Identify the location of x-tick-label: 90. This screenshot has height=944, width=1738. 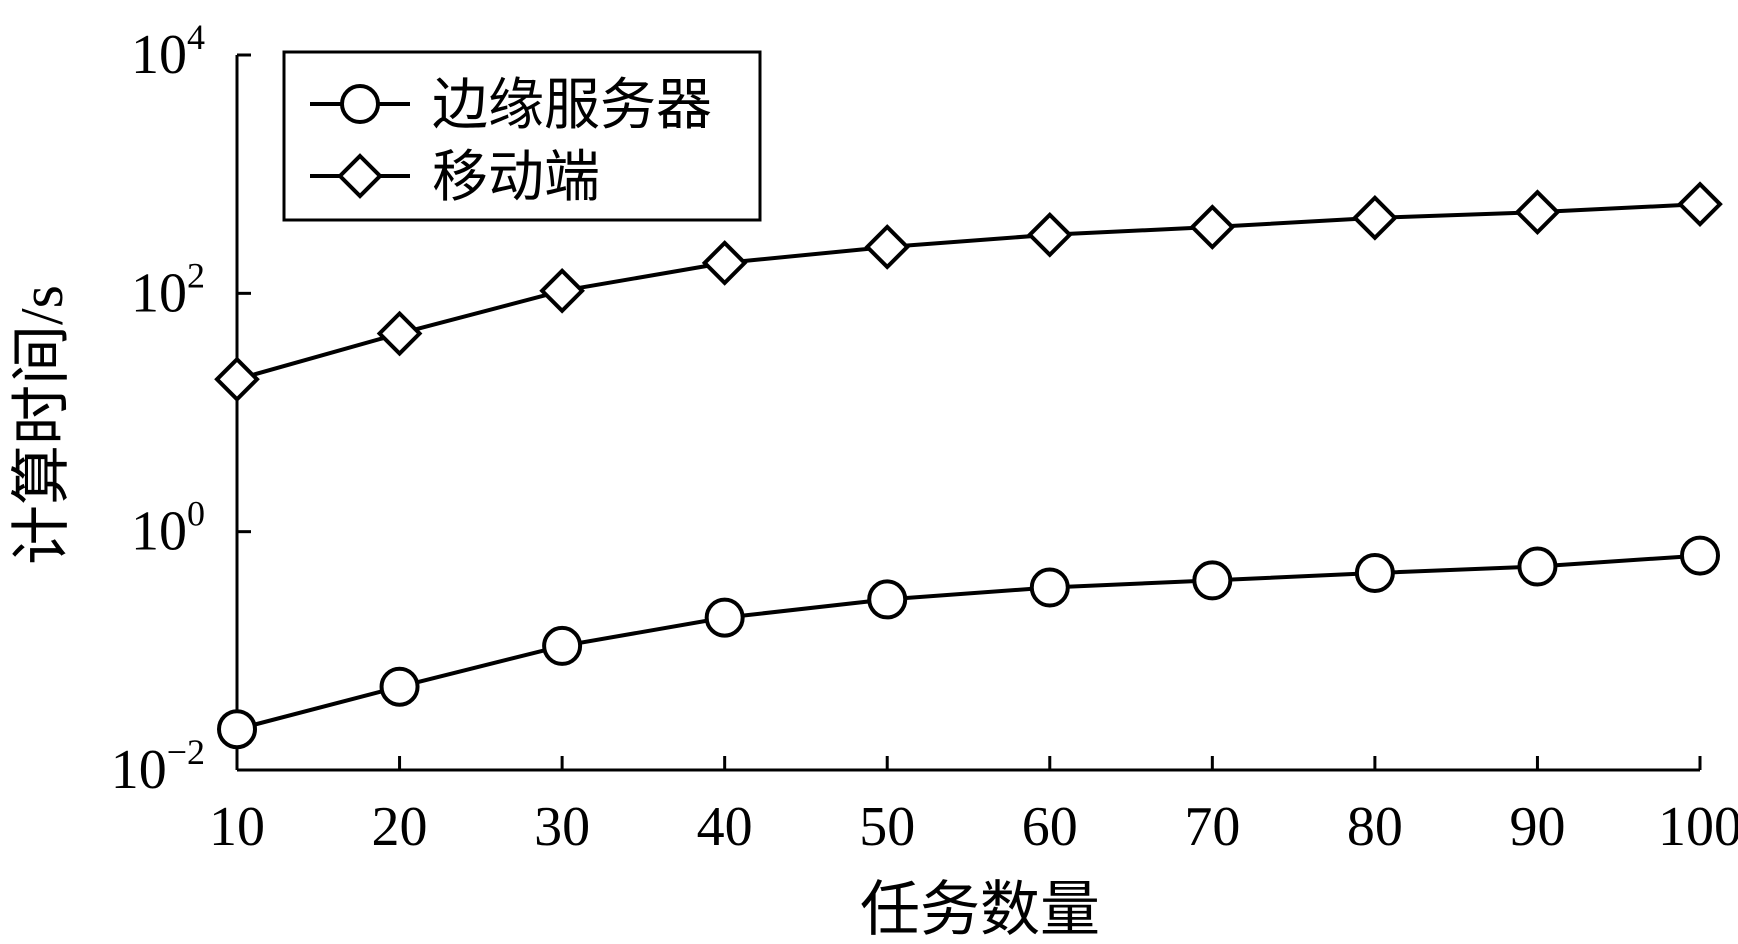
(1537, 827).